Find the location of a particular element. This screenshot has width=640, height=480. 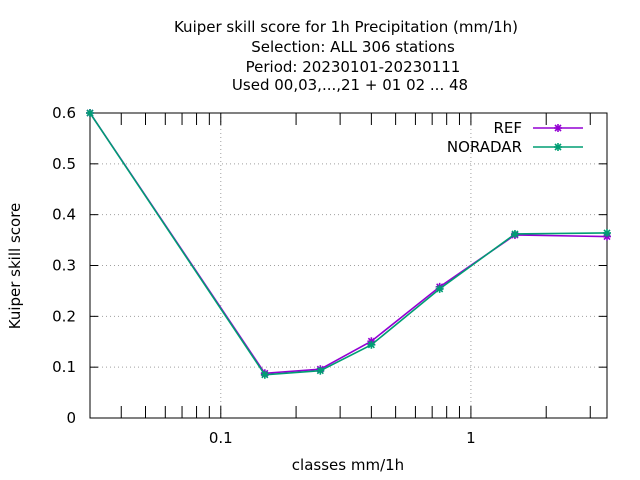

y-tick-label: 0.4 is located at coordinates (64, 215).